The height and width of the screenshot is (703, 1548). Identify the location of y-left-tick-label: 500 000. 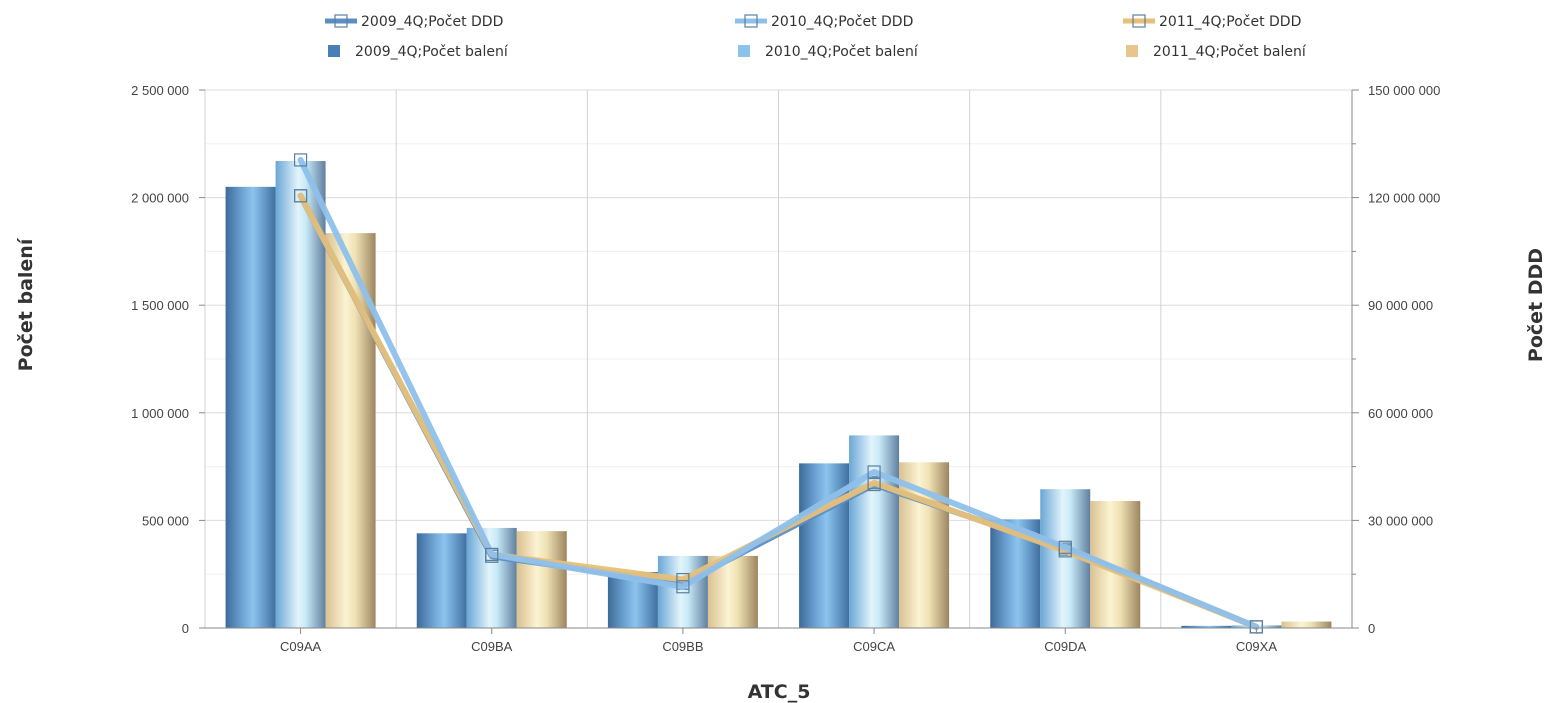
(165, 520).